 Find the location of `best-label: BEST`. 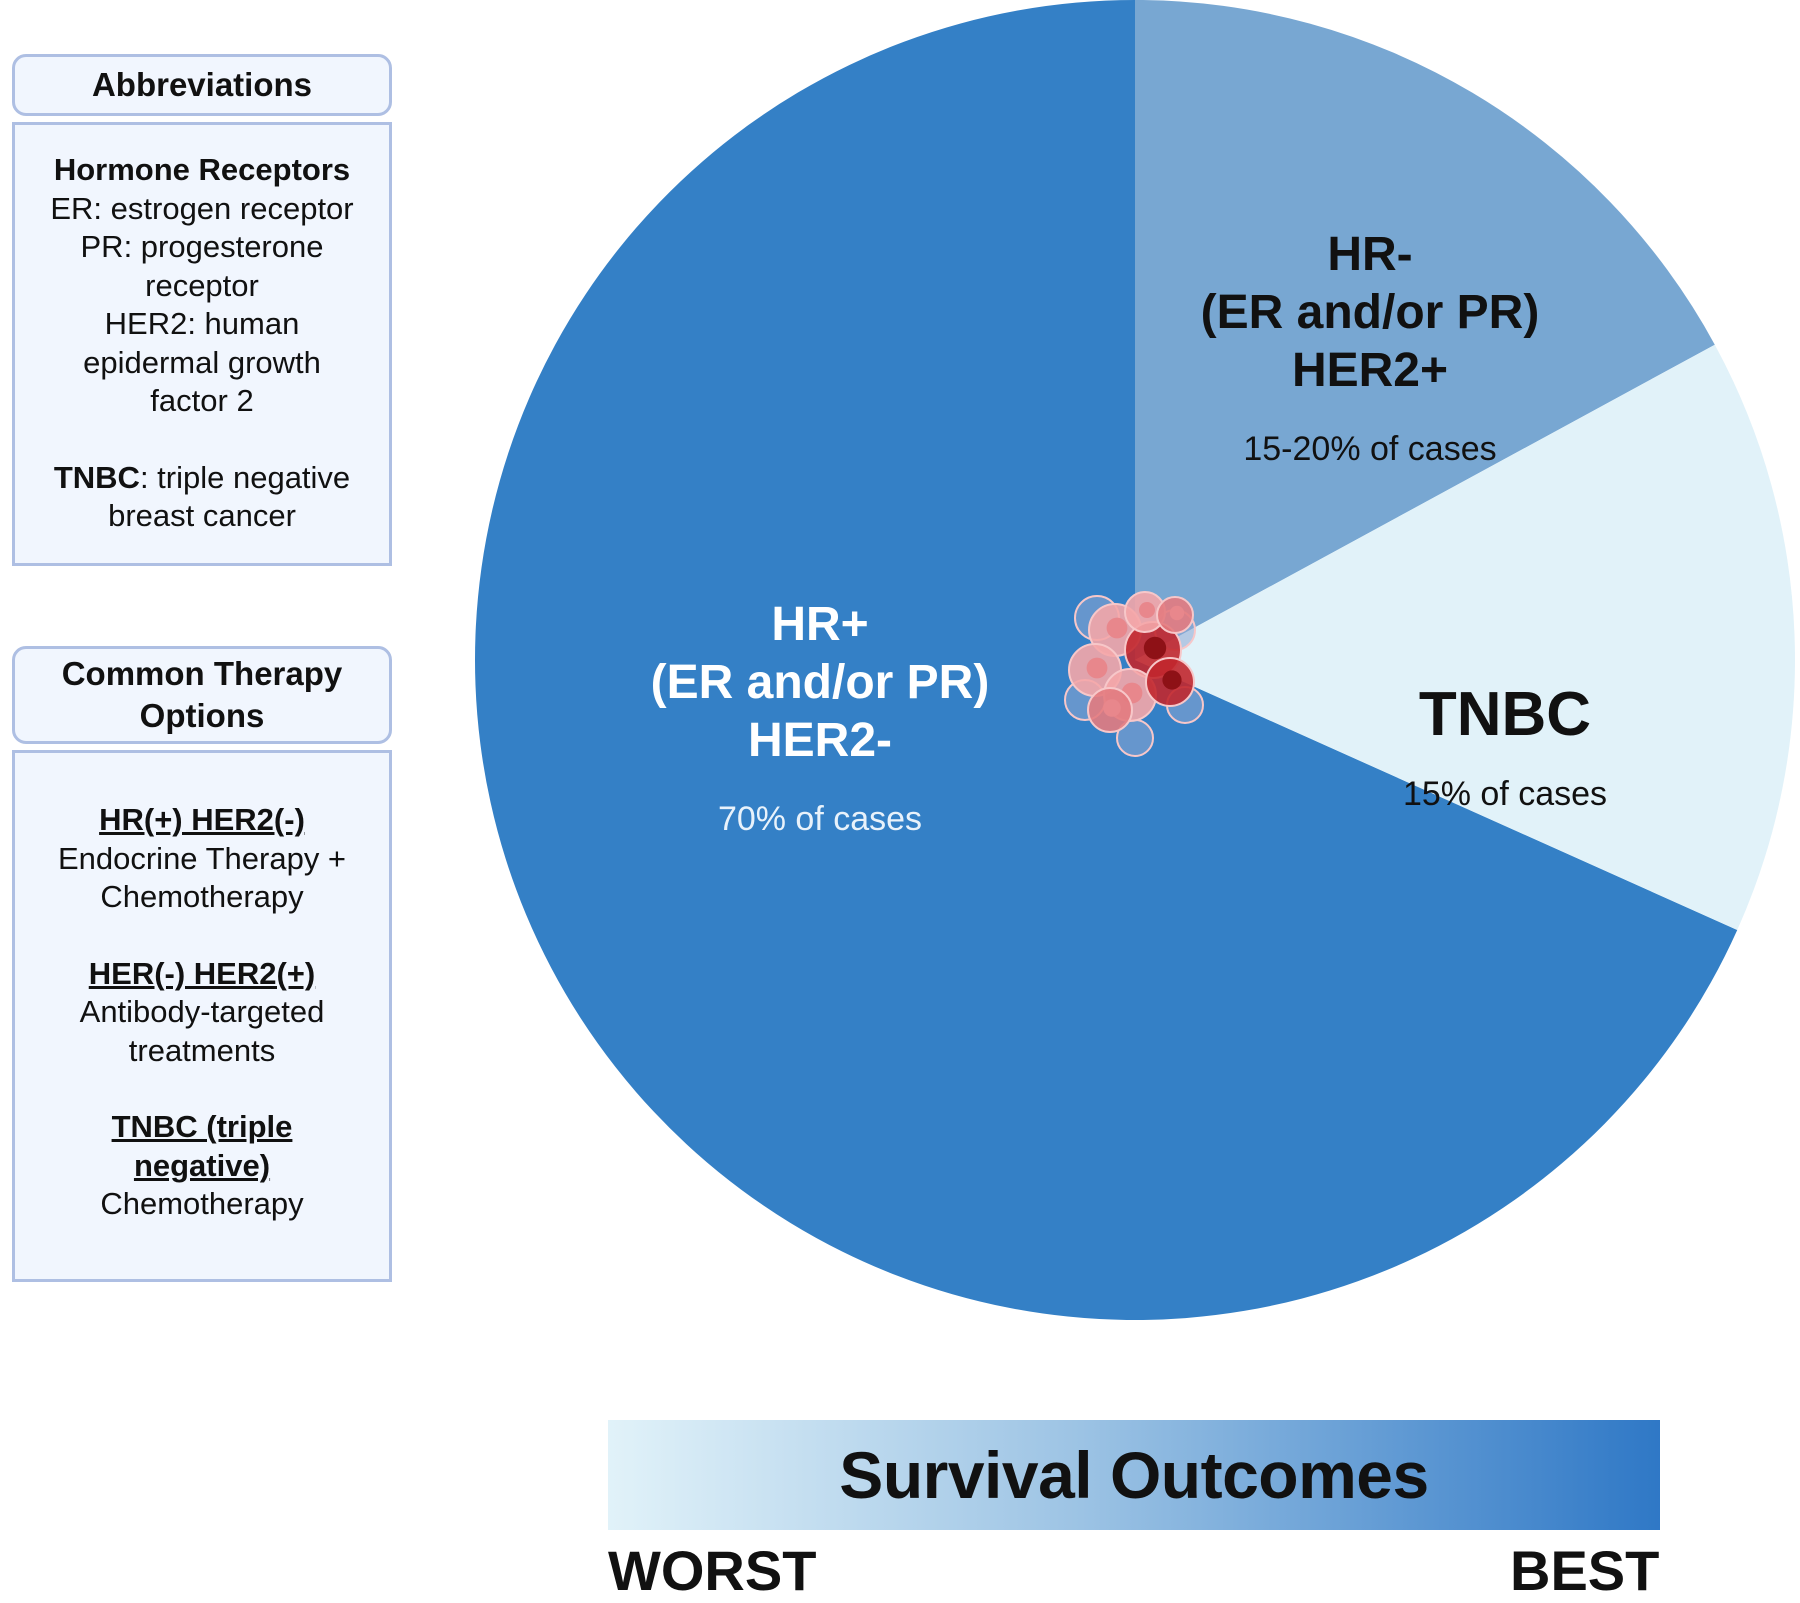

best-label: BEST is located at coordinates (1585, 1570).